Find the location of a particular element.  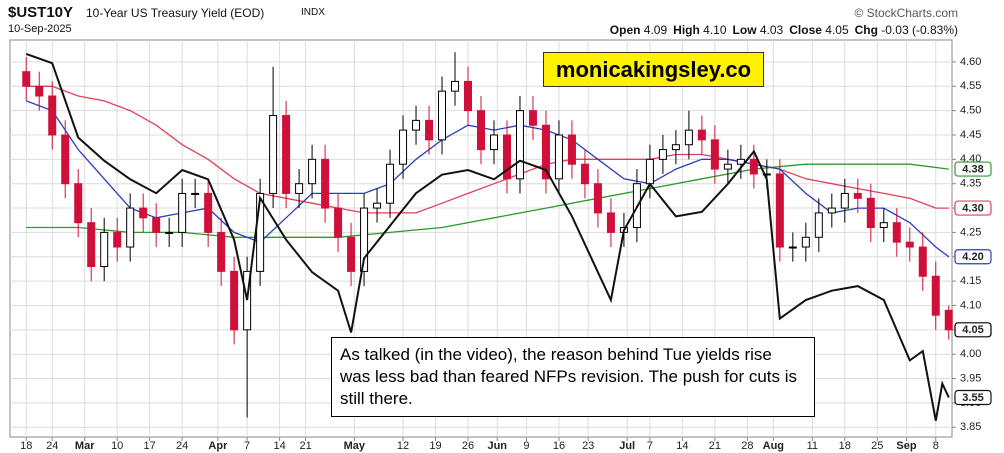

x-tick-label: 9 is located at coordinates (526, 446).